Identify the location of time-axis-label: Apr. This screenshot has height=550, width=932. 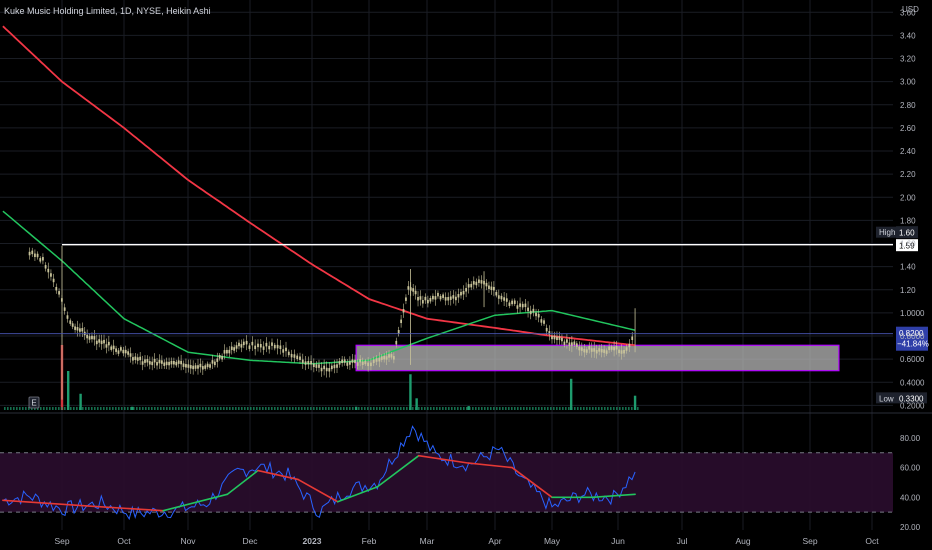
(494, 541).